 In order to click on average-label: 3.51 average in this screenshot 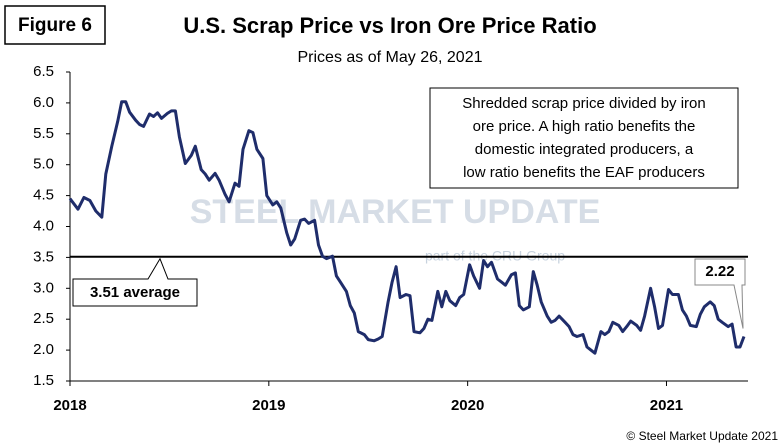, I will do `click(135, 292)`.